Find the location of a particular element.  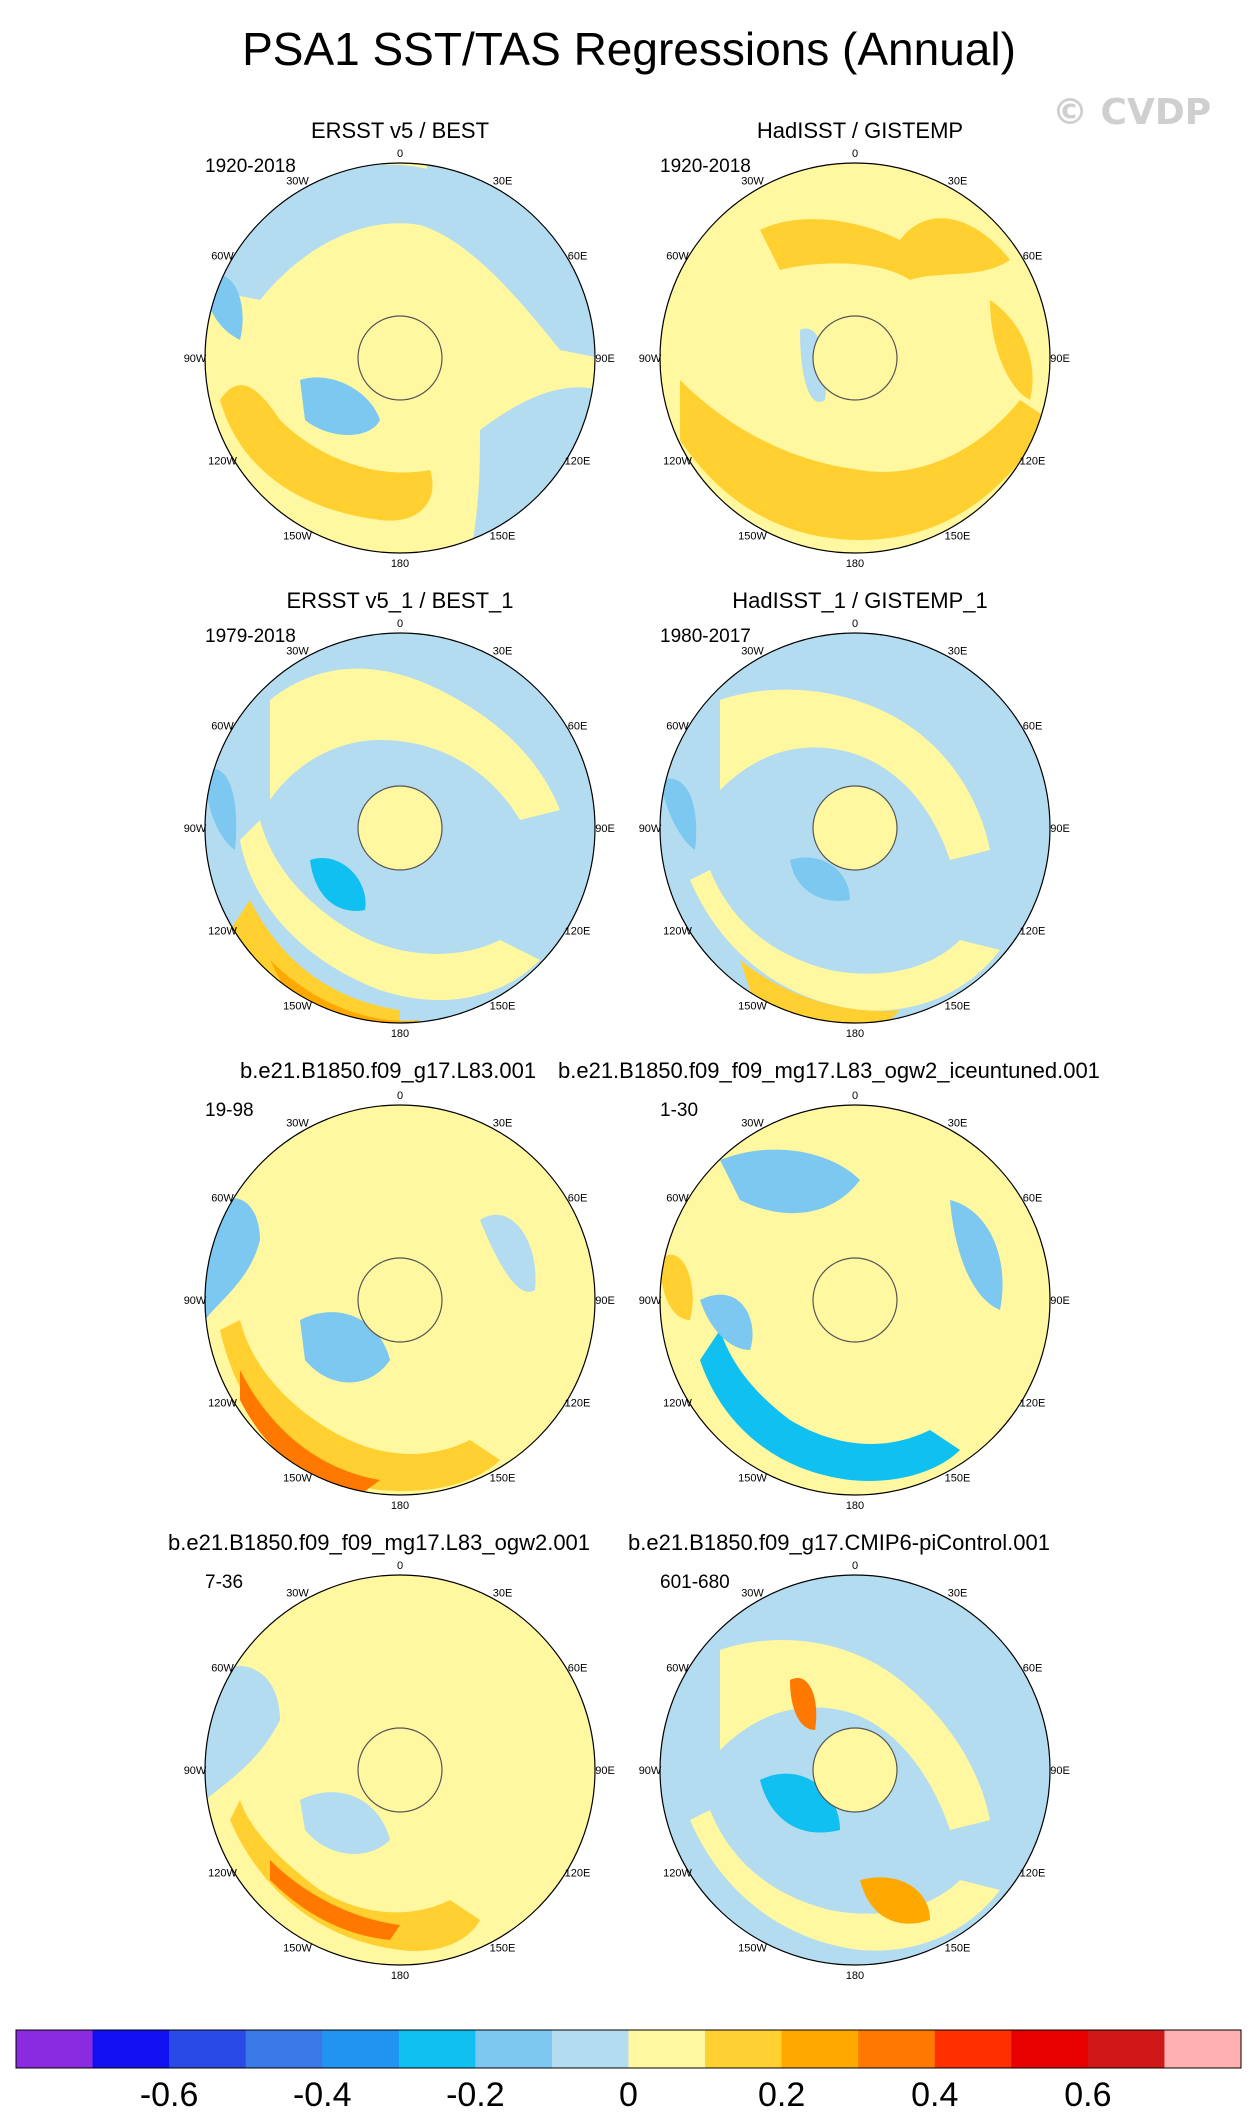

panel-years: 1-30 is located at coordinates (679, 1110).